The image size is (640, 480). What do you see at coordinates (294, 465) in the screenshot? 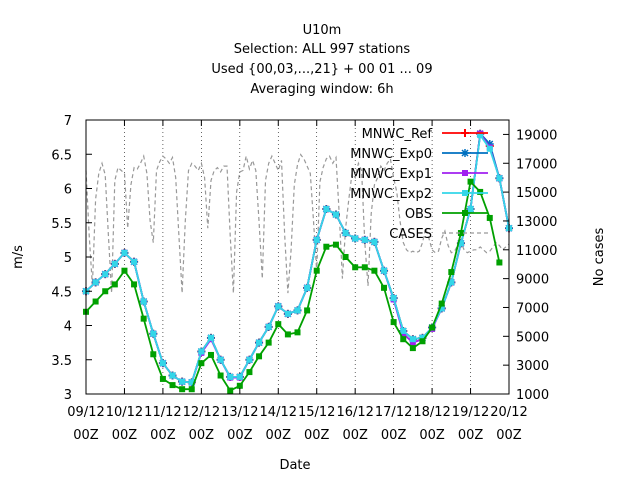
I see `x-axis-label: Date` at bounding box center [294, 465].